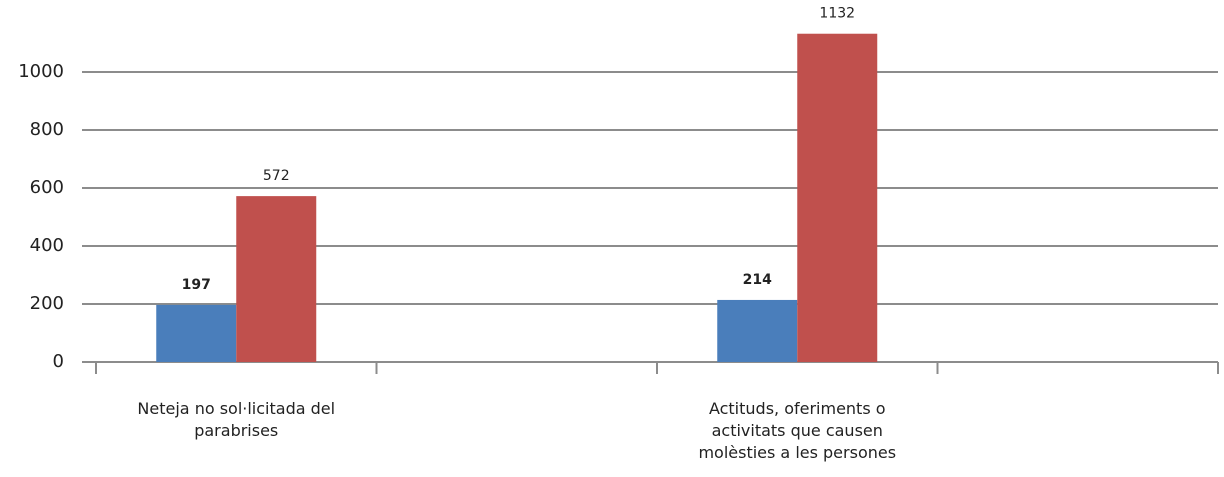  I want to click on x-tick-label-box: Neteja no sol·licitada del parabrises, so click(236, 419).